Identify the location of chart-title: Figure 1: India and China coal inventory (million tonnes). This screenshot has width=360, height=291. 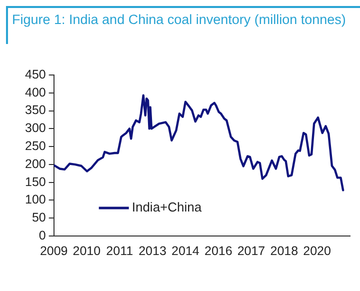
(179, 19).